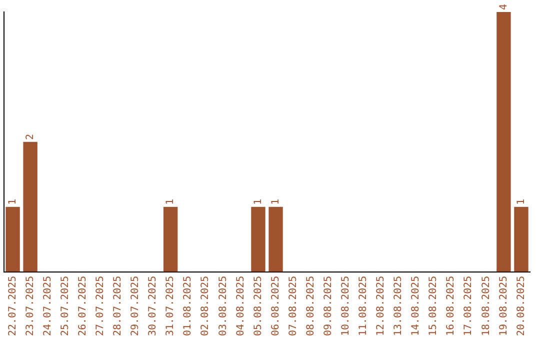  I want to click on x-tick-label: 01.08.2025, so click(188, 306).